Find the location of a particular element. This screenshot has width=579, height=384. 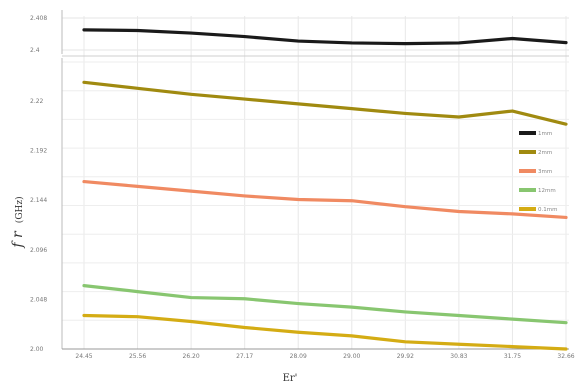

x-axis-title: Er' is located at coordinates (290, 378).